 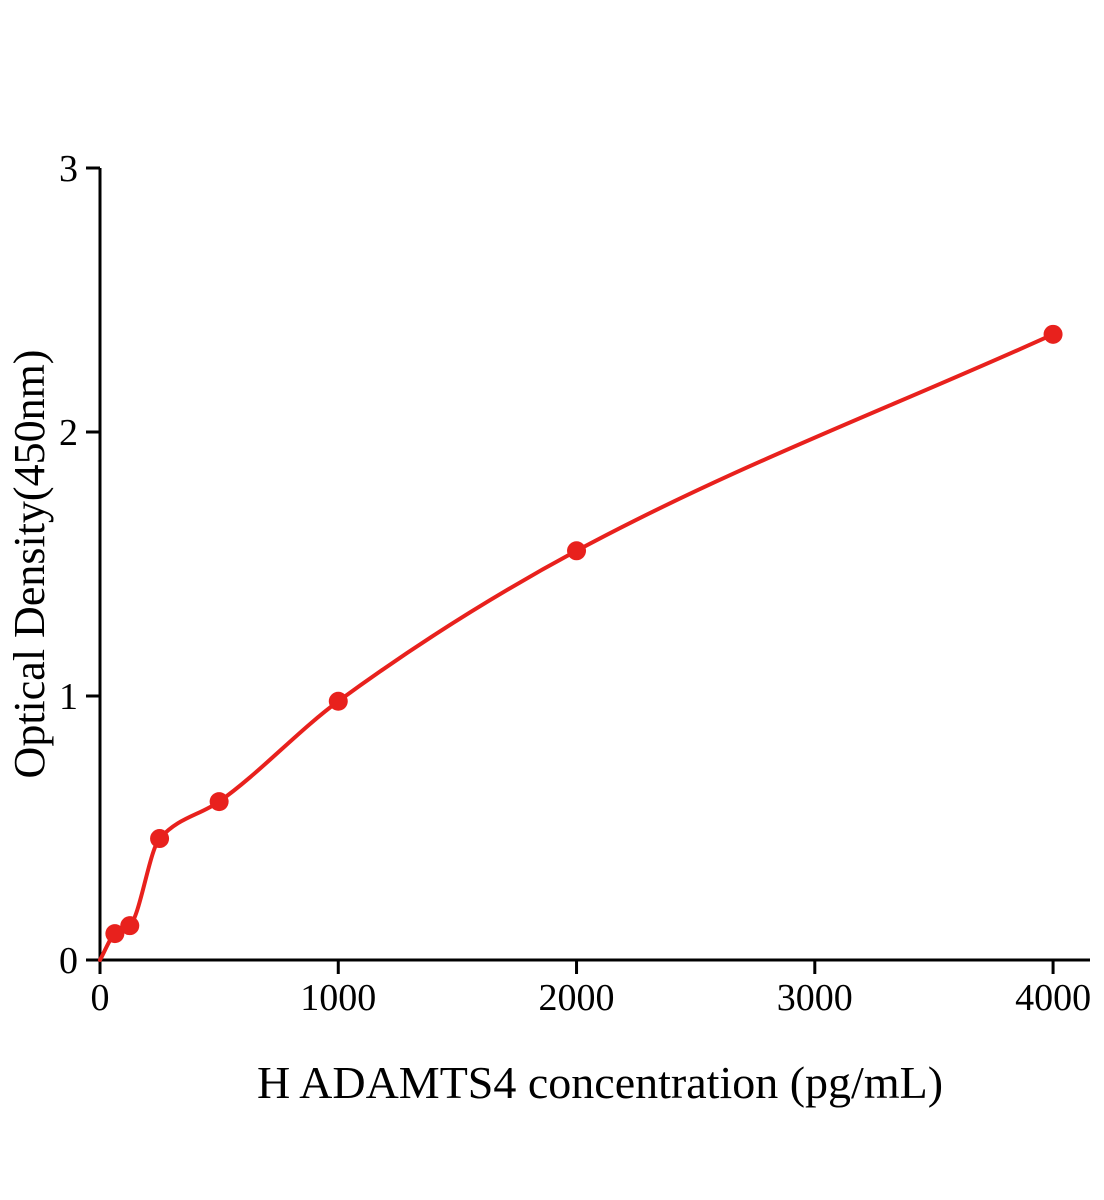 I want to click on y-axis-title: Optical Density(450nm), so click(x=29, y=564).